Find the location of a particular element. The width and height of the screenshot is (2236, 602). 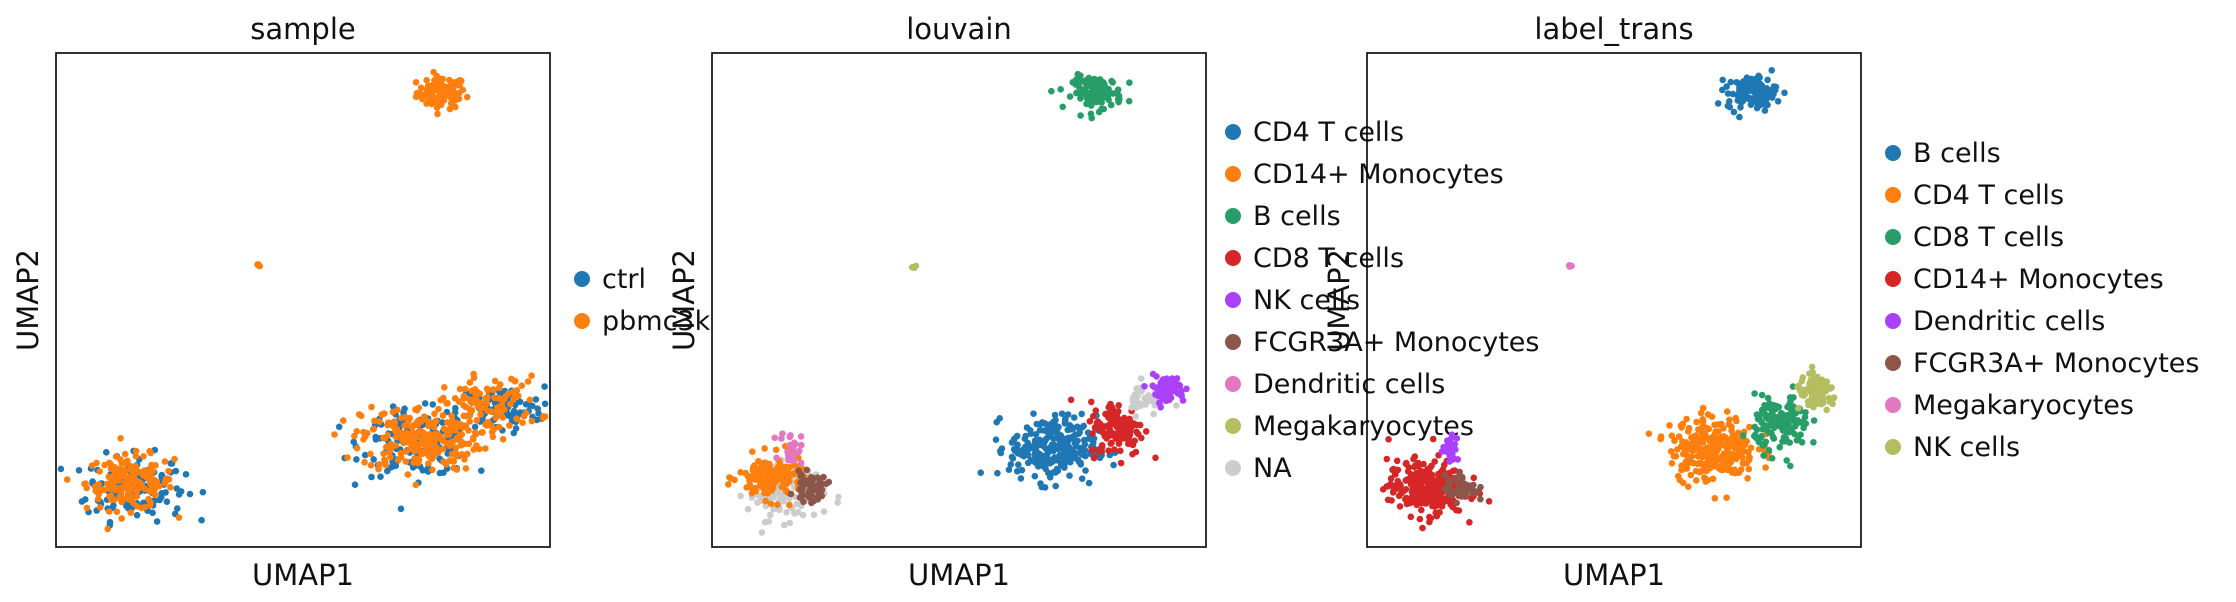

legend-label: Megakaryocytes is located at coordinates (1363, 426).